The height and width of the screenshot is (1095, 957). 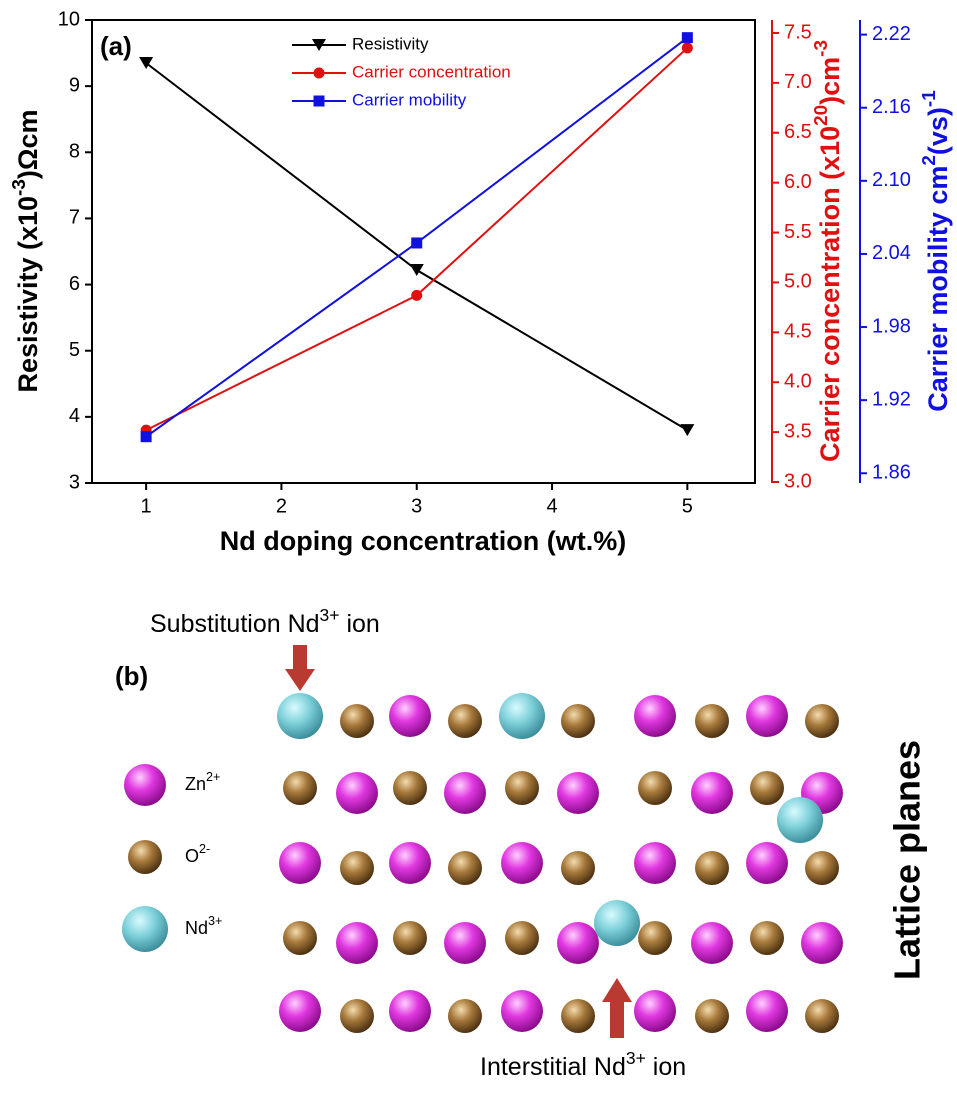 I want to click on y-tick-label: 5.0, so click(x=798, y=282).